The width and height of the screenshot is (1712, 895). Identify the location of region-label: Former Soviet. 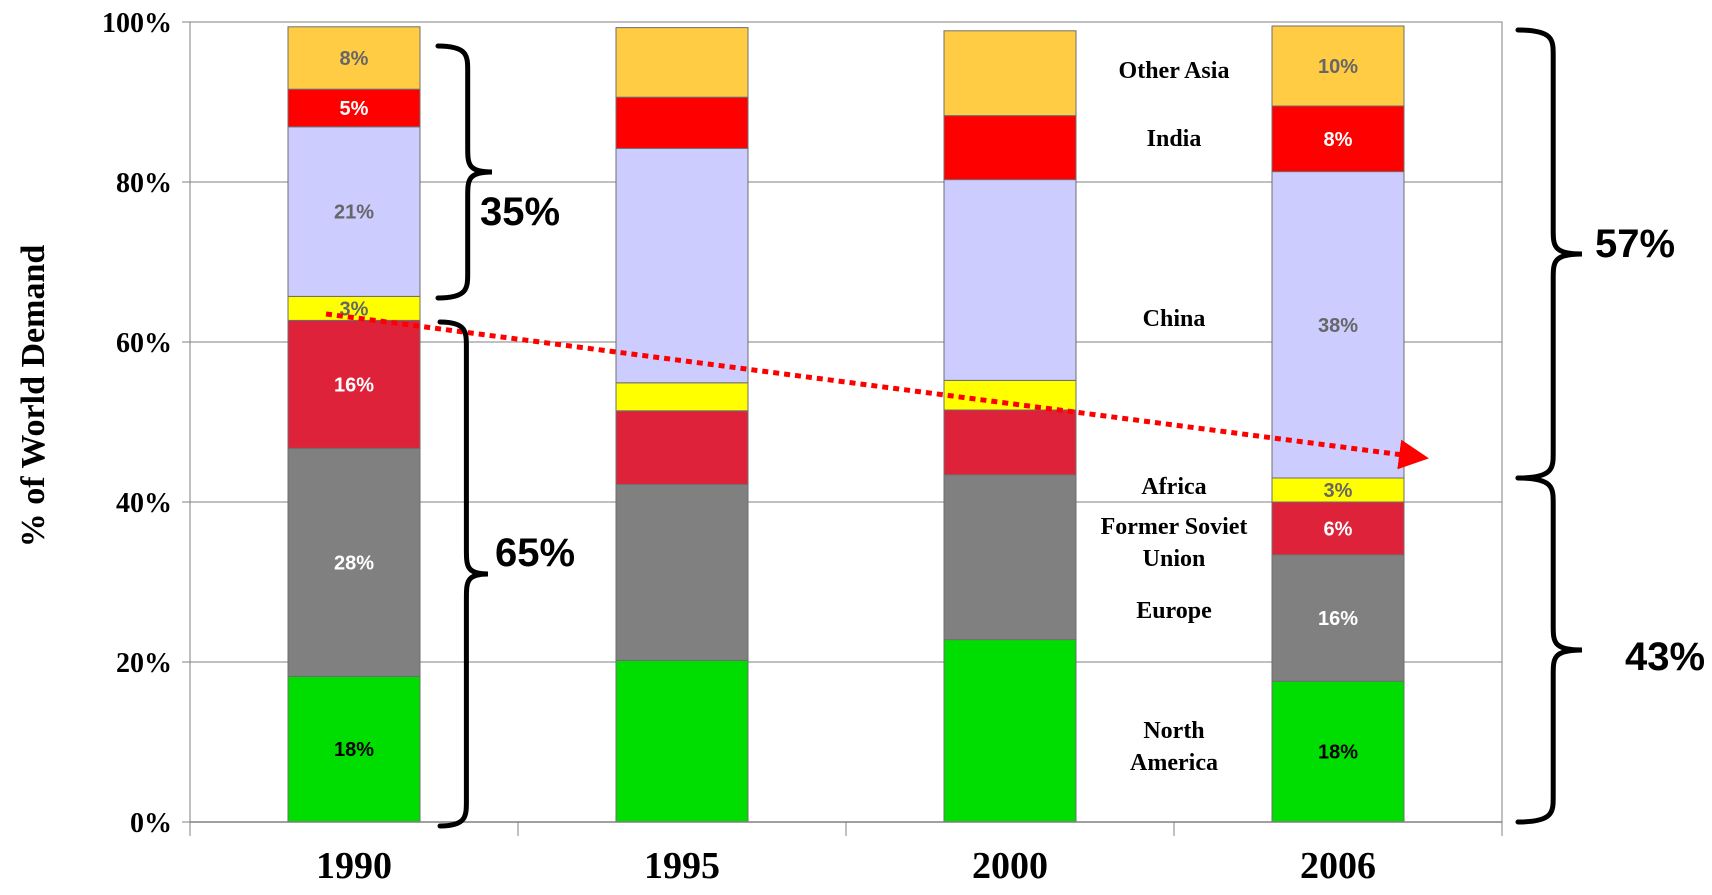
(1174, 527).